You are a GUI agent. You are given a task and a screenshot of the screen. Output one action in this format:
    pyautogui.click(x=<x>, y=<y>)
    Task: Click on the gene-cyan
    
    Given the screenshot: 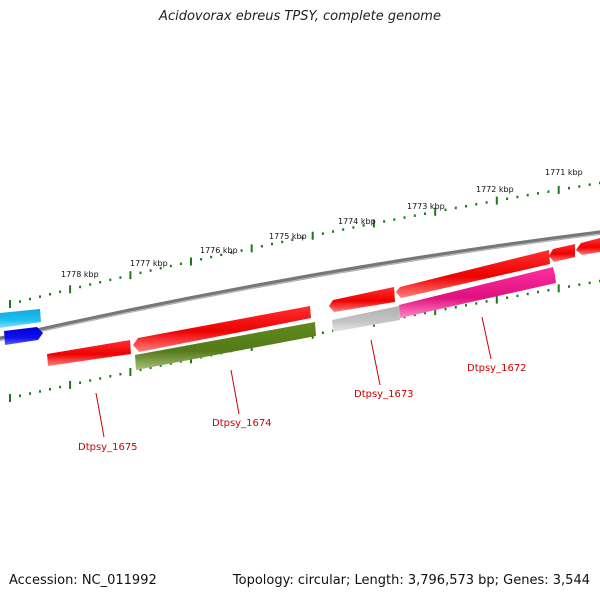 What is the action you would take?
    pyautogui.click(x=20, y=318)
    